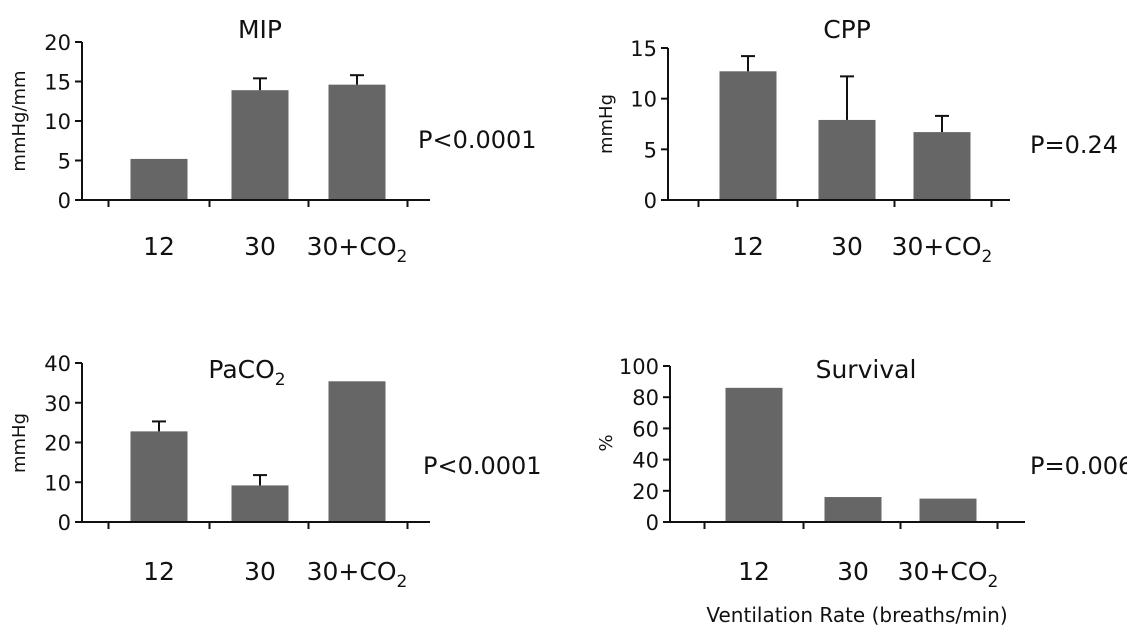  What do you see at coordinates (246, 372) in the screenshot?
I see `chart-title: PaCO2` at bounding box center [246, 372].